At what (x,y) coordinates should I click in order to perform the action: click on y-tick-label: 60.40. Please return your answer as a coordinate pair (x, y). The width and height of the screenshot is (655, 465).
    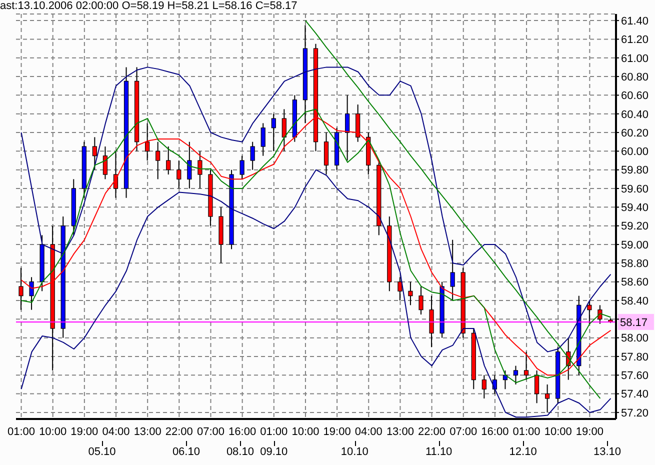
    Looking at the image, I should click on (635, 114).